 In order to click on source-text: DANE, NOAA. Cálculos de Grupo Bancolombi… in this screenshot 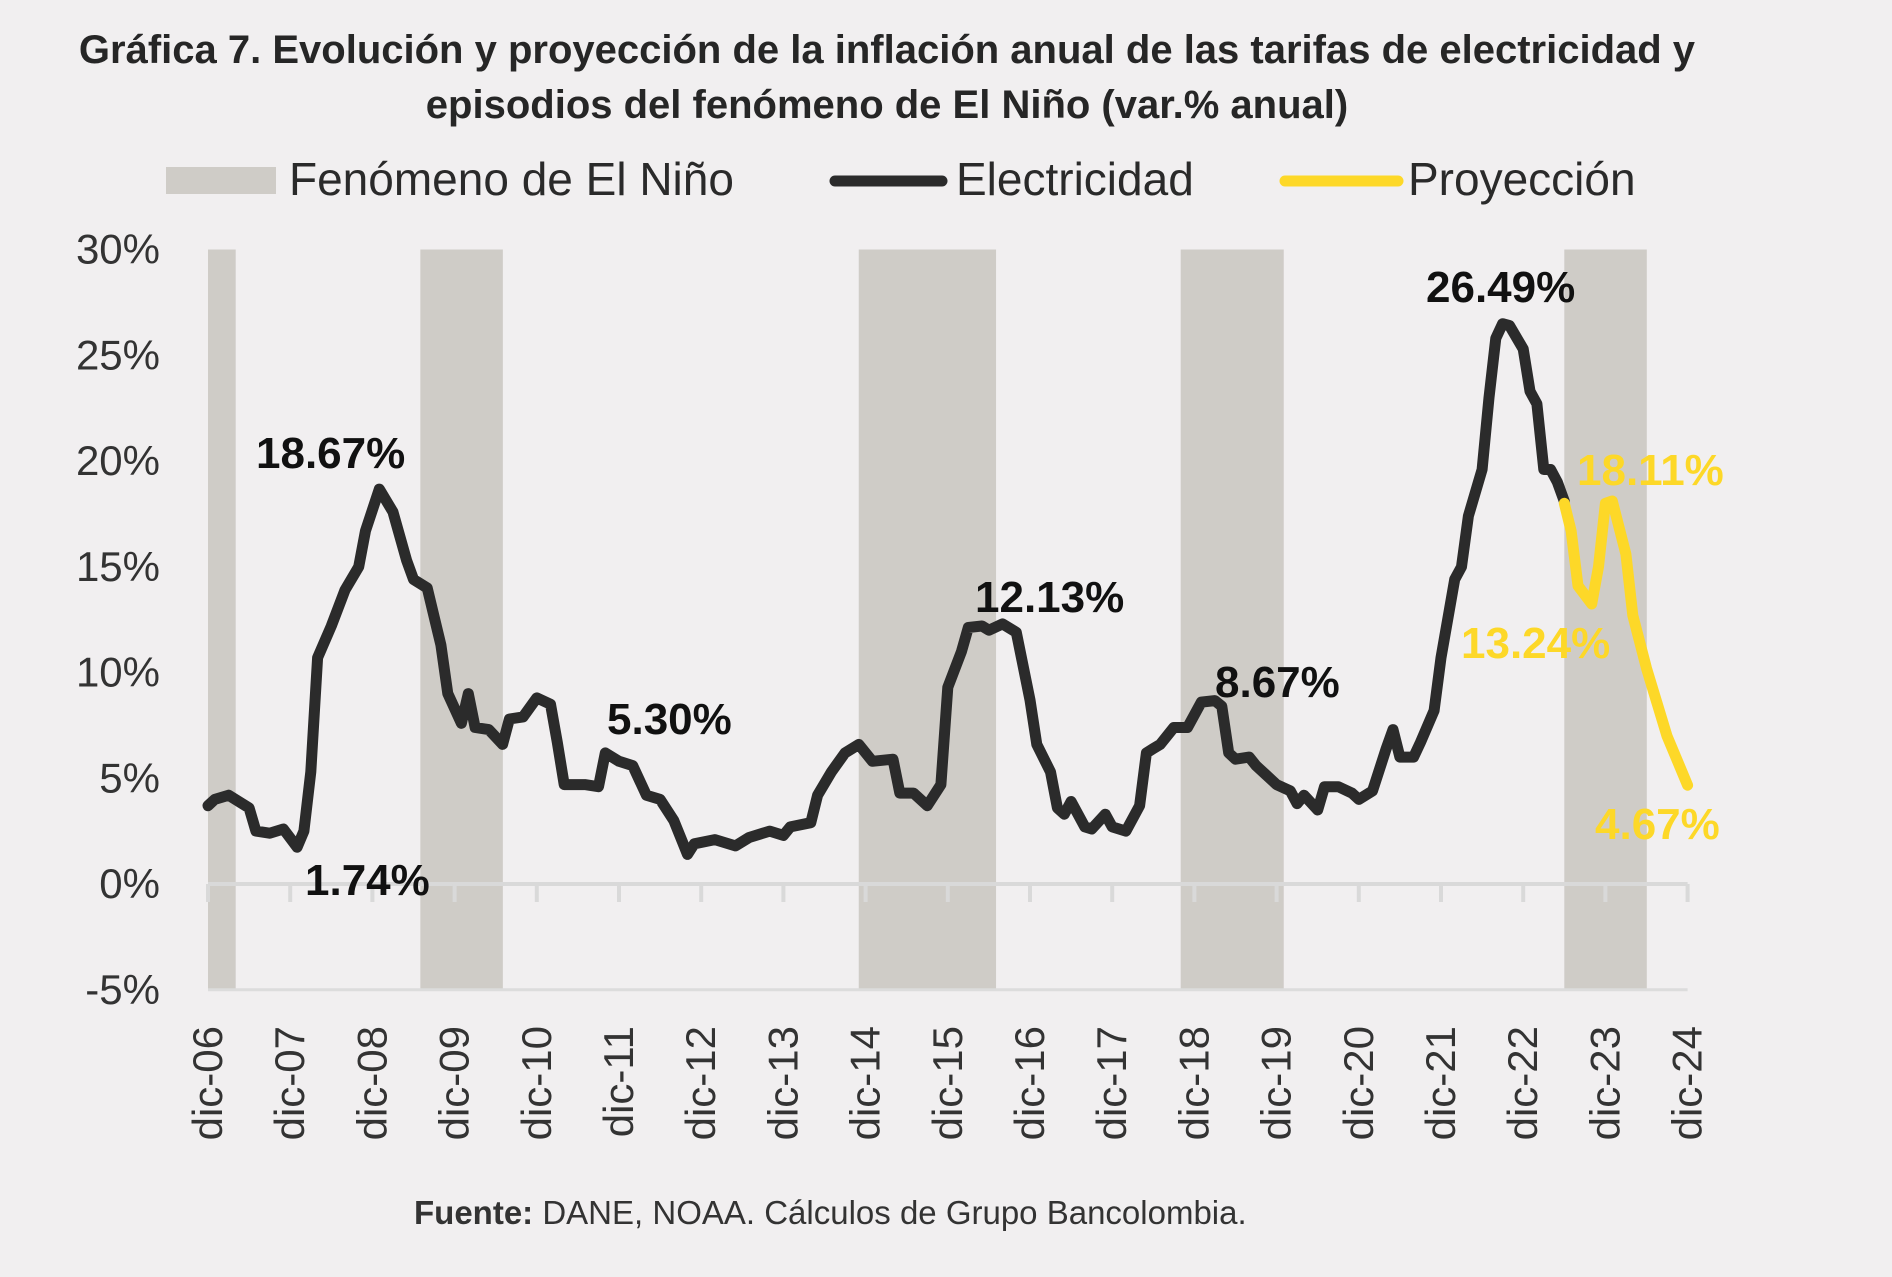, I will do `click(889, 1212)`.